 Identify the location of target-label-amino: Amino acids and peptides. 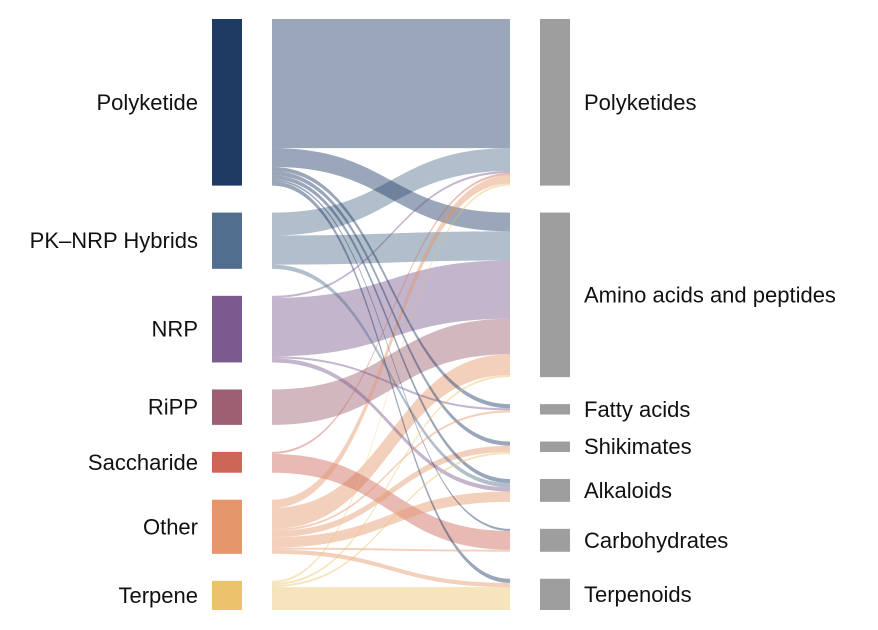
(710, 294).